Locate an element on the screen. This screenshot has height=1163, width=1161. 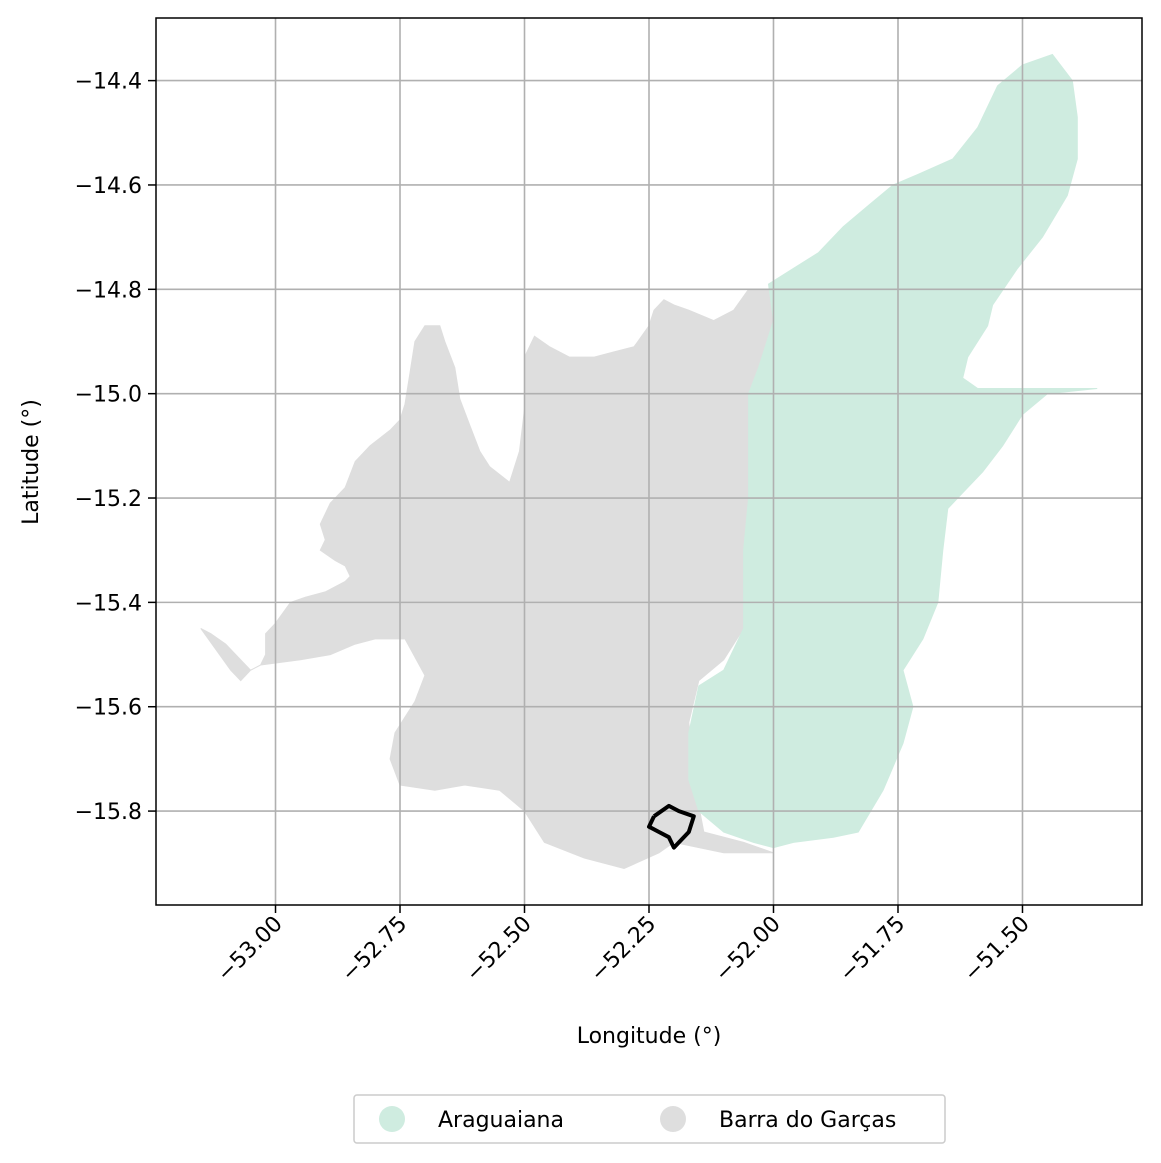
x-tick-label: −51.75 is located at coordinates (872, 949).